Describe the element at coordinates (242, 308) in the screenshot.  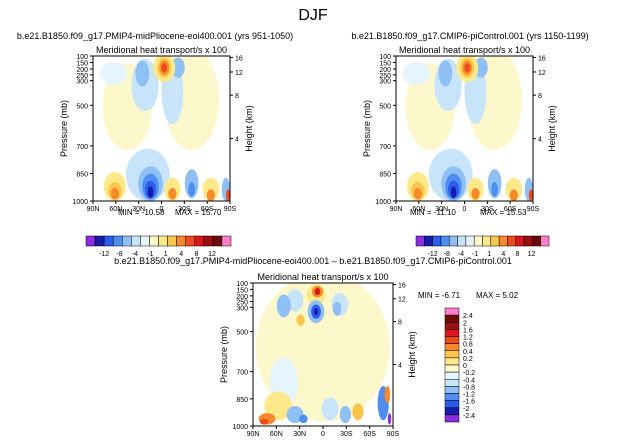
I see `y-tick-label: 300` at that location.